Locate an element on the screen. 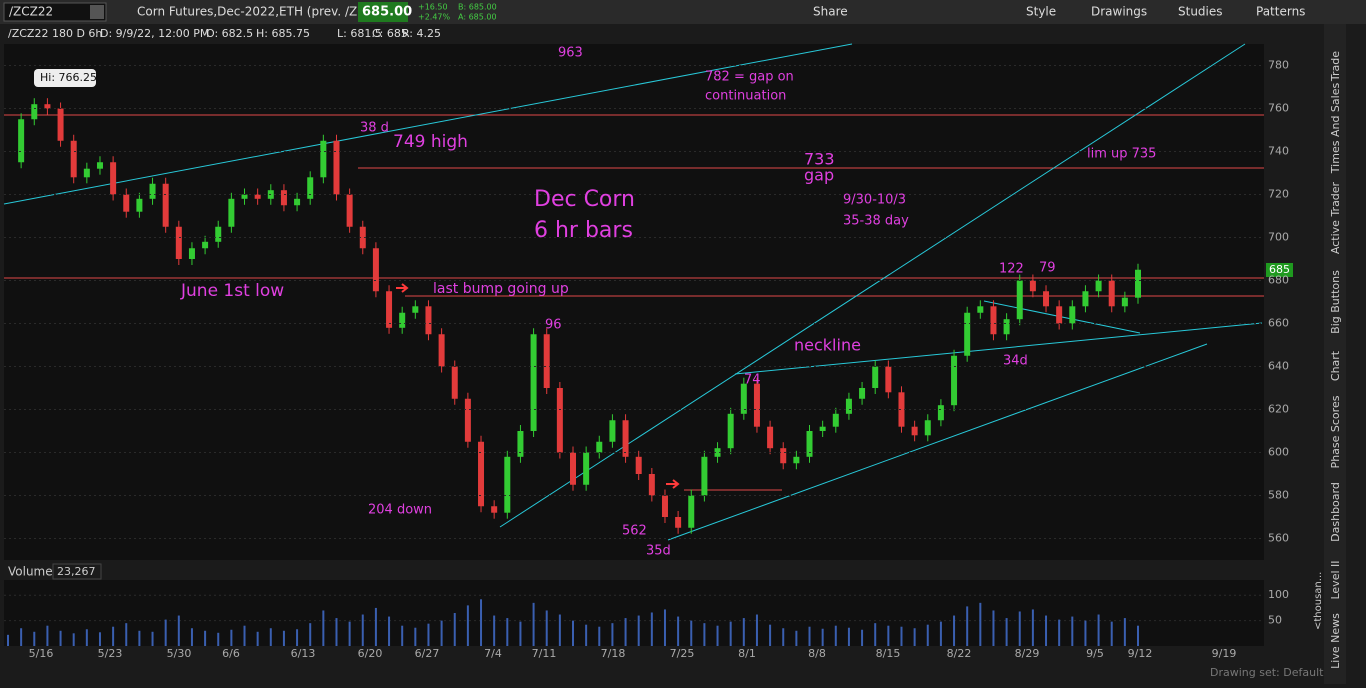  annotation: 963 is located at coordinates (570, 53).